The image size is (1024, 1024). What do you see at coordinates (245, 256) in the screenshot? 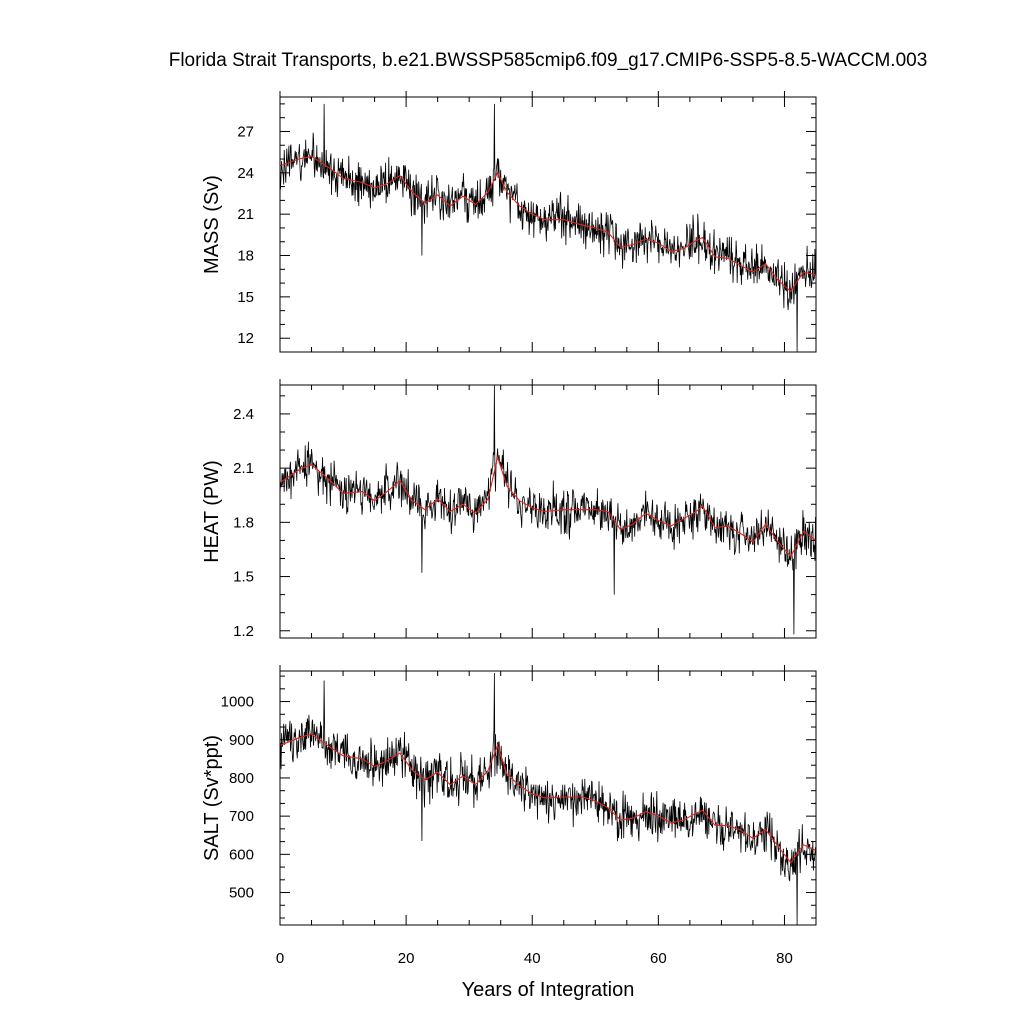
I see `y-tick-label-mass: 18` at bounding box center [245, 256].